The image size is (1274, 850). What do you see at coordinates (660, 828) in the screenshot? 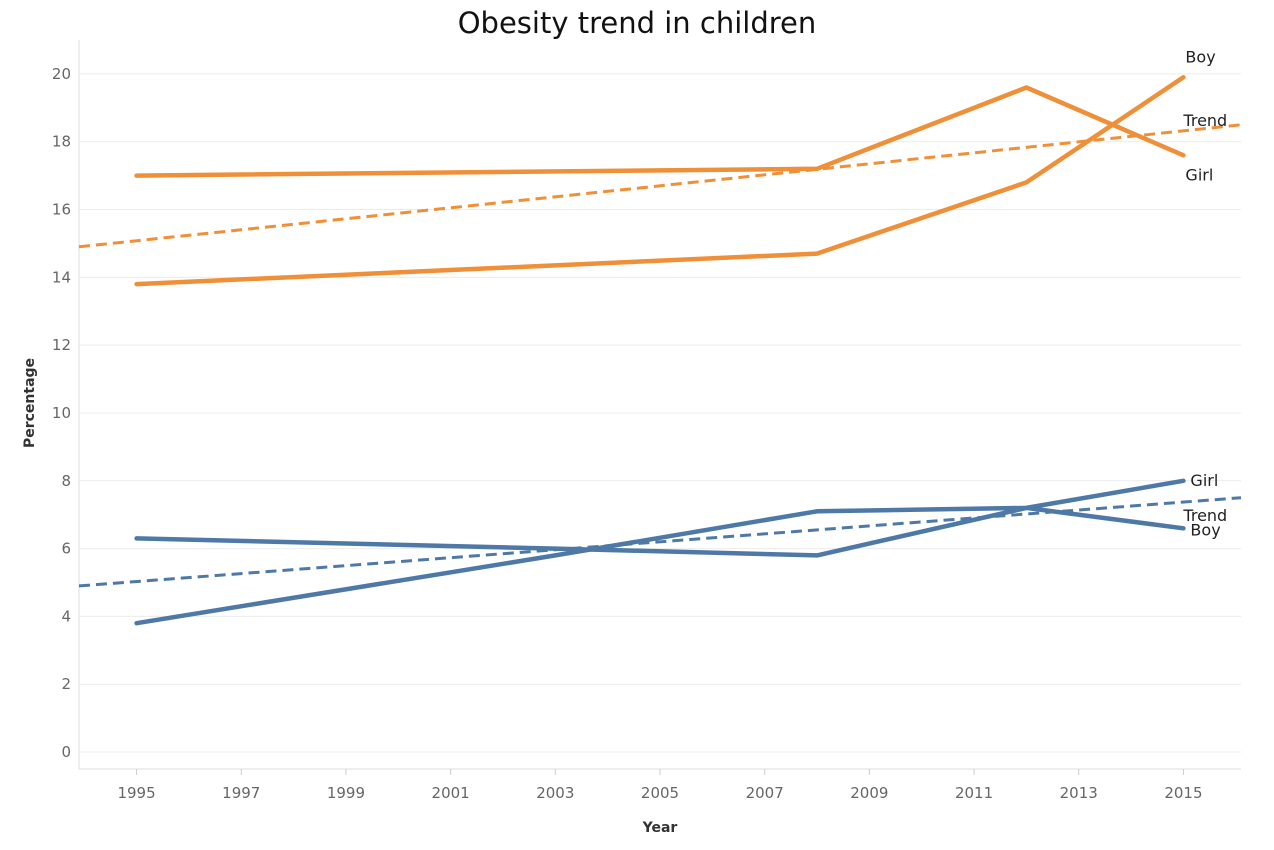
I see `x-axis-title: Year` at bounding box center [660, 828].